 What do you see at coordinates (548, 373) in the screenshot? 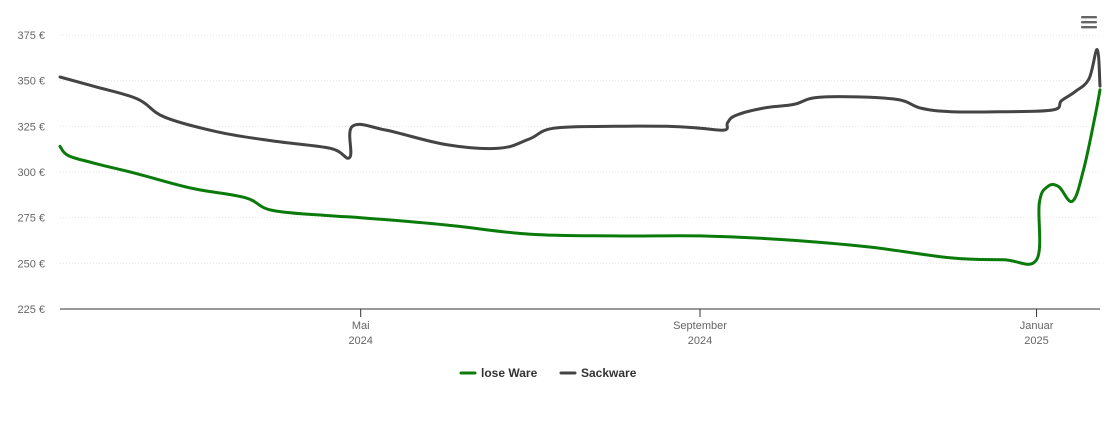
I see `legend: lose Ware Sackware` at bounding box center [548, 373].